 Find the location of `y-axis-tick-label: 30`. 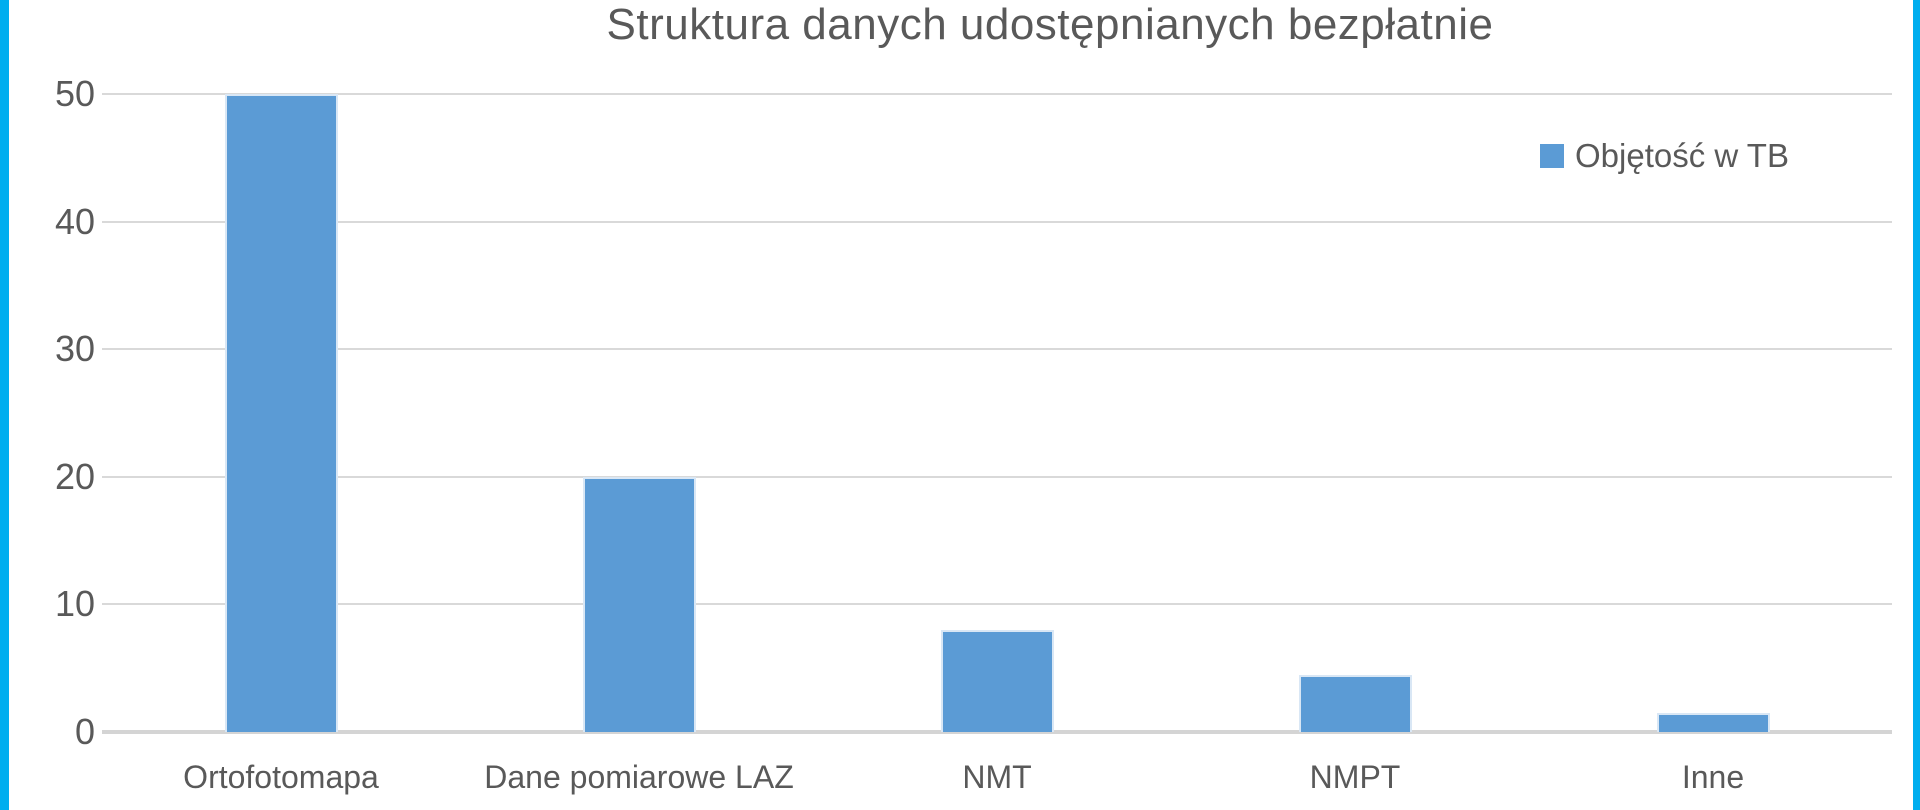

y-axis-tick-label: 30 is located at coordinates (74, 349).